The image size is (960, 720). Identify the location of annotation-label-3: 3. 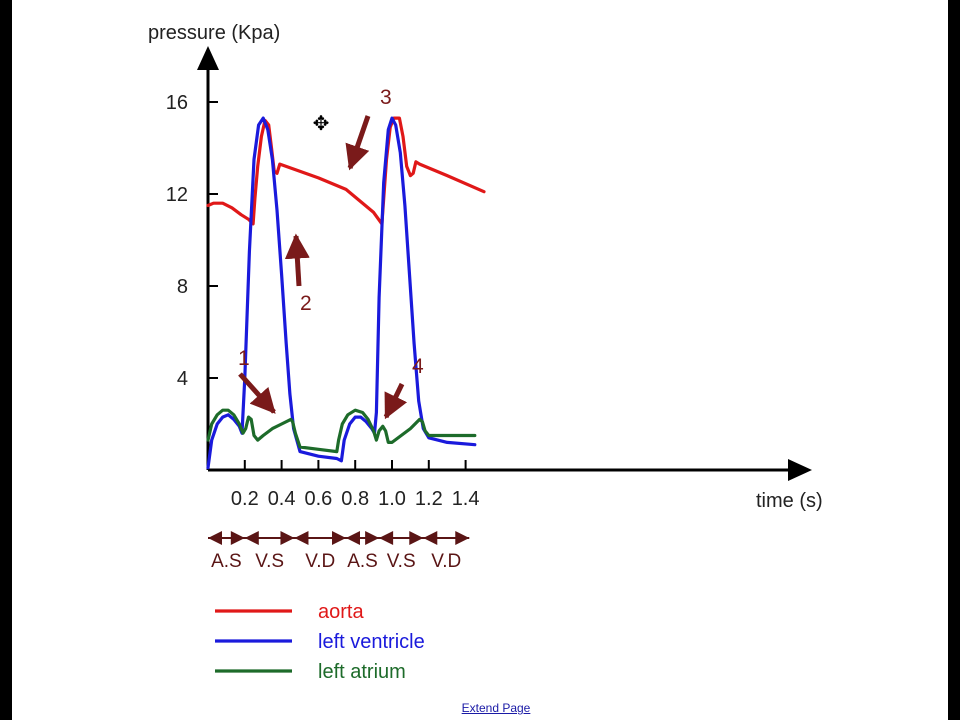
(386, 97).